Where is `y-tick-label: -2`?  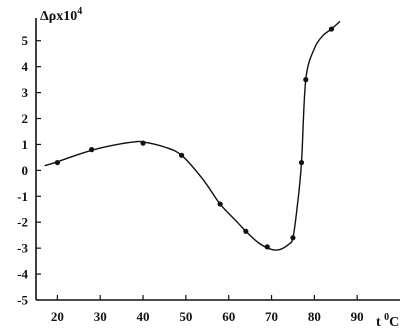 y-tick-label: -2 is located at coordinates (22, 222).